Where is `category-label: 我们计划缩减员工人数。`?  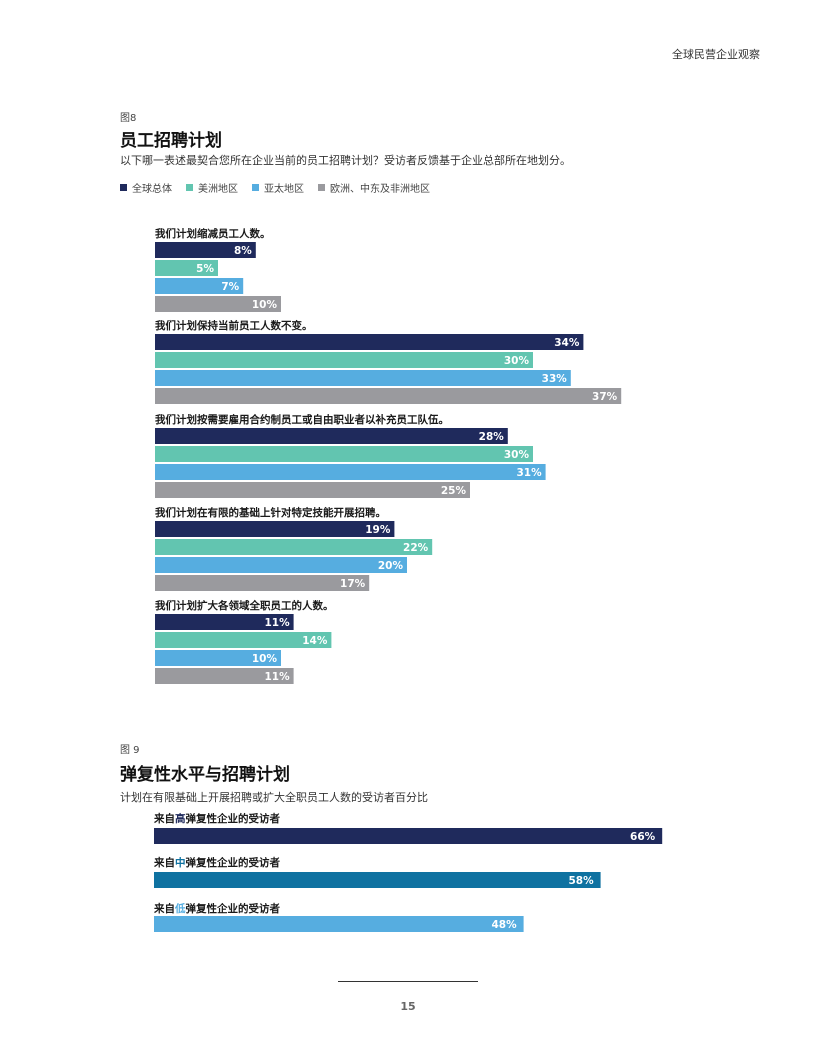
category-label: 我们计划缩减员工人数。 is located at coordinates (213, 233).